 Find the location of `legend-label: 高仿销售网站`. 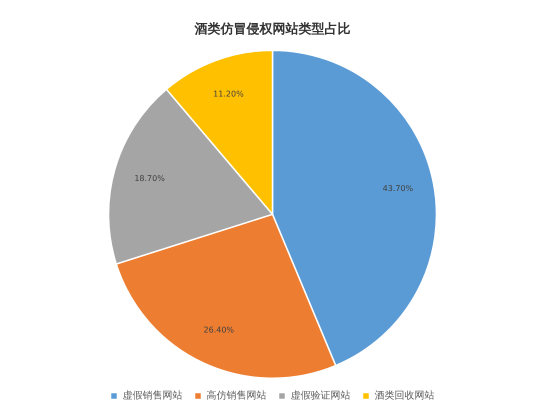

legend-label: 高仿销售网站 is located at coordinates (236, 396).